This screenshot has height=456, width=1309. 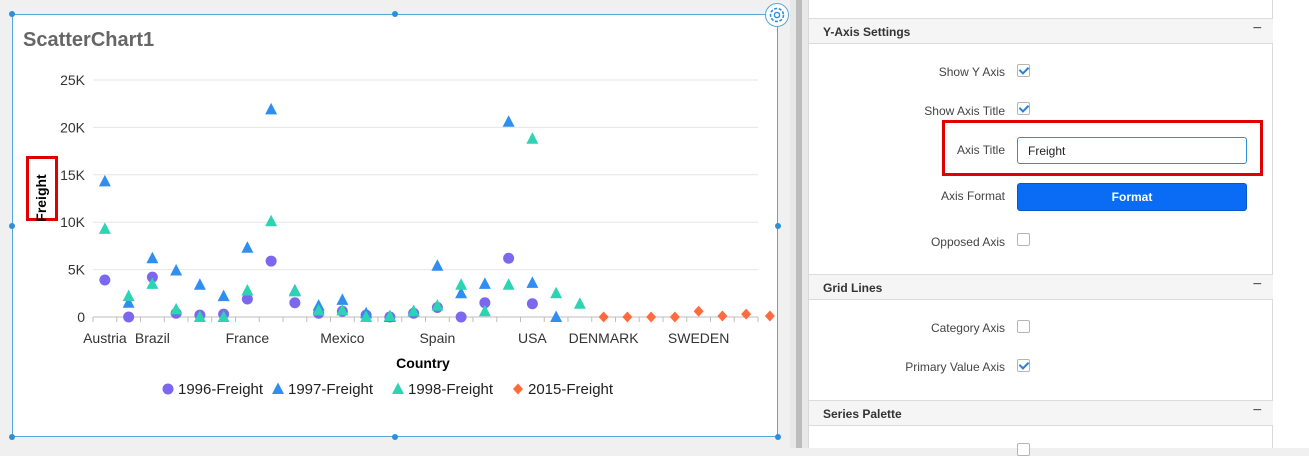 I want to click on yaxis-settings-header: Y-Axis Settings −, so click(x=1041, y=31).